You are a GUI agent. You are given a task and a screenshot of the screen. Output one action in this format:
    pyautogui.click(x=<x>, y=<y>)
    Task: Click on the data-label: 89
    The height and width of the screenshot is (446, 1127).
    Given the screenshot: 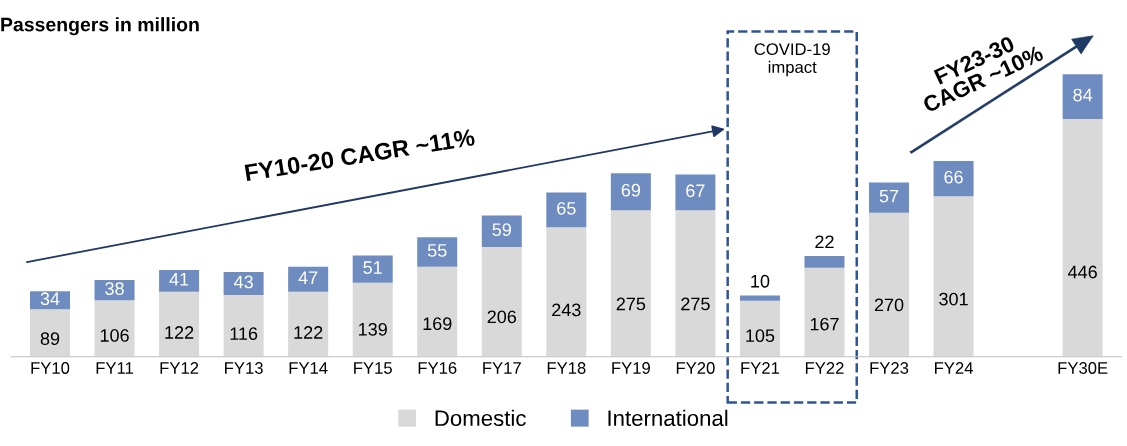 What is the action you would take?
    pyautogui.click(x=50, y=339)
    